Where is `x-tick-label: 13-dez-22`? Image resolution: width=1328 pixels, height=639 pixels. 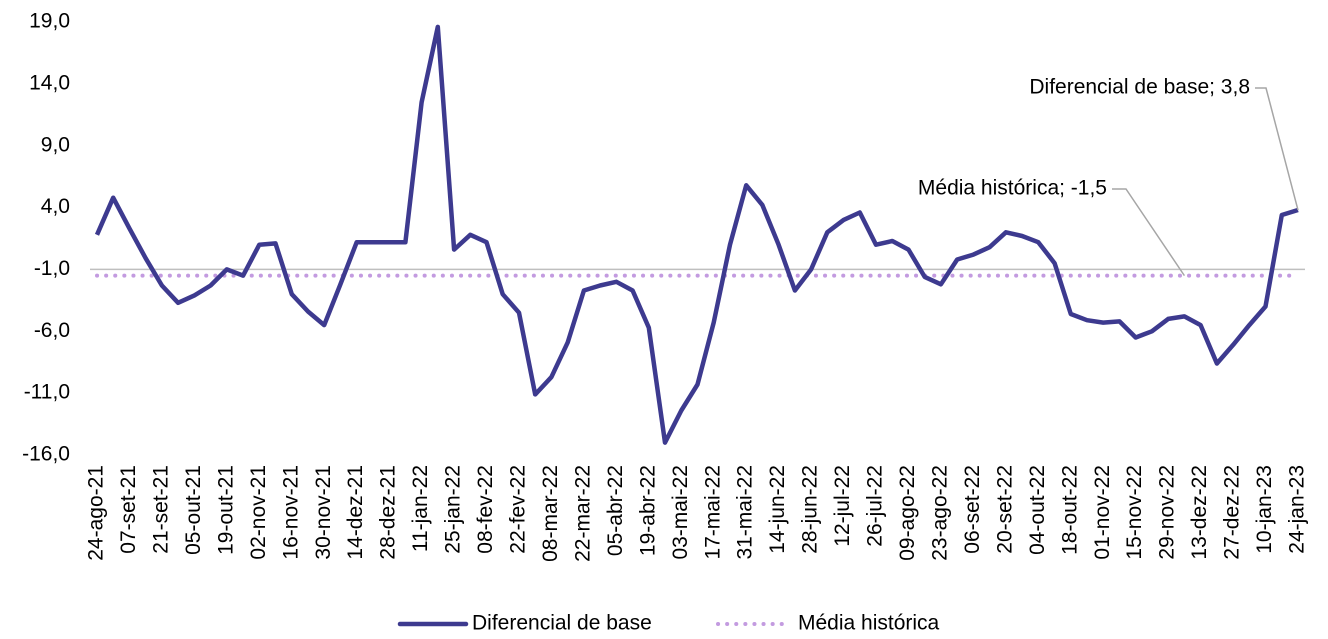
x-tick-label: 13-dez-22 is located at coordinates (1199, 512).